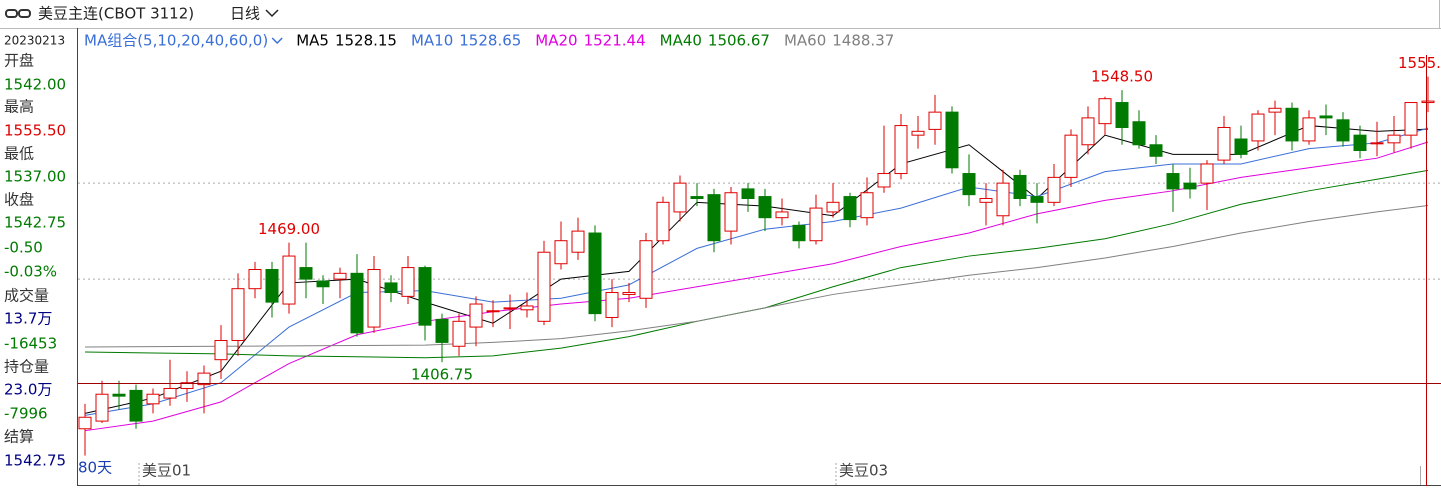 This screenshot has width=1441, height=490. What do you see at coordinates (366, 41) in the screenshot?
I see `legend-value: 1528.15` at bounding box center [366, 41].